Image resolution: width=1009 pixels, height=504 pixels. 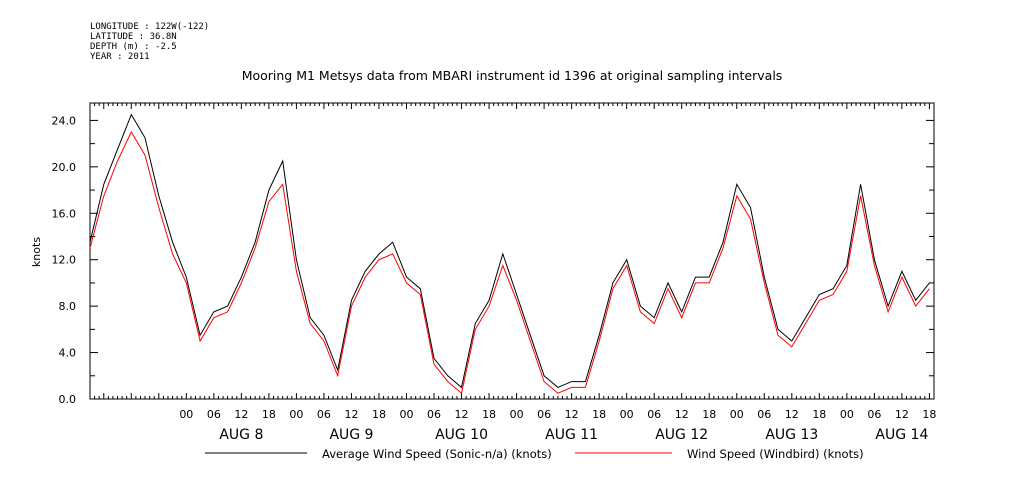 I want to click on y-tick-label: 20.0, so click(x=64, y=167).